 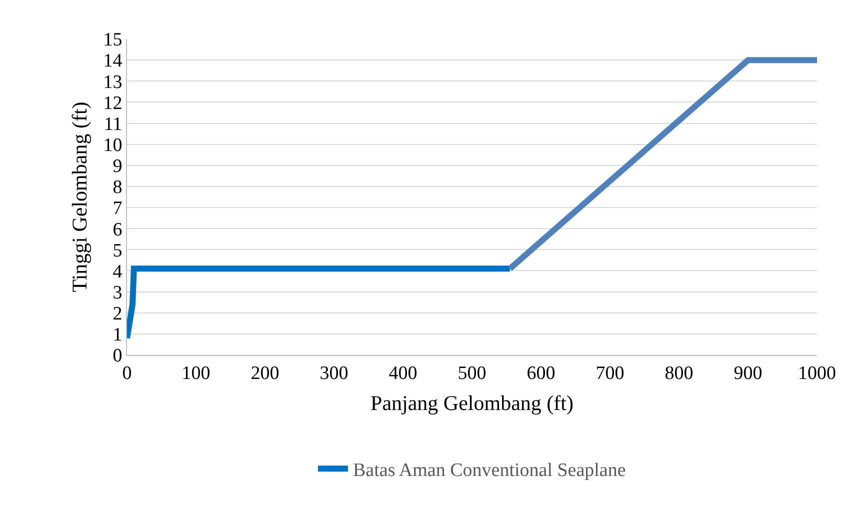 What do you see at coordinates (112, 40) in the screenshot?
I see `y-tick-label: 15` at bounding box center [112, 40].